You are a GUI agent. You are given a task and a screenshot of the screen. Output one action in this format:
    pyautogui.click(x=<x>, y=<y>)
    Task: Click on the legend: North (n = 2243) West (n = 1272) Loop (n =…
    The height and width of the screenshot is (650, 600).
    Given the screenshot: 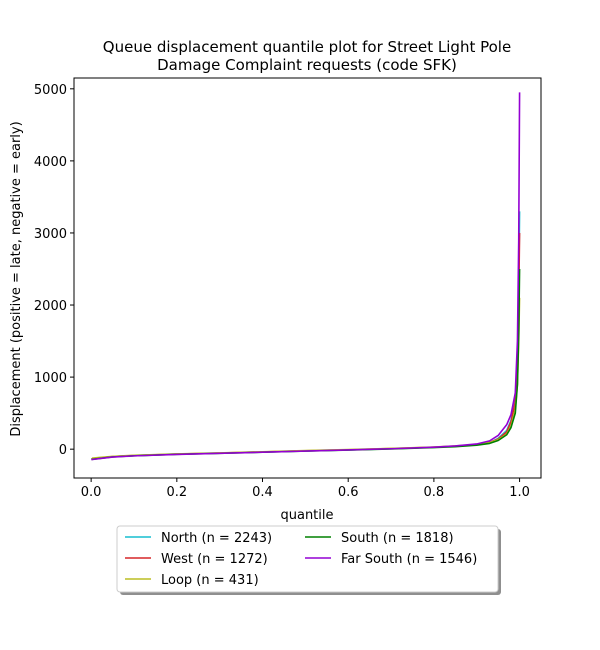 What is the action you would take?
    pyautogui.click(x=308, y=560)
    